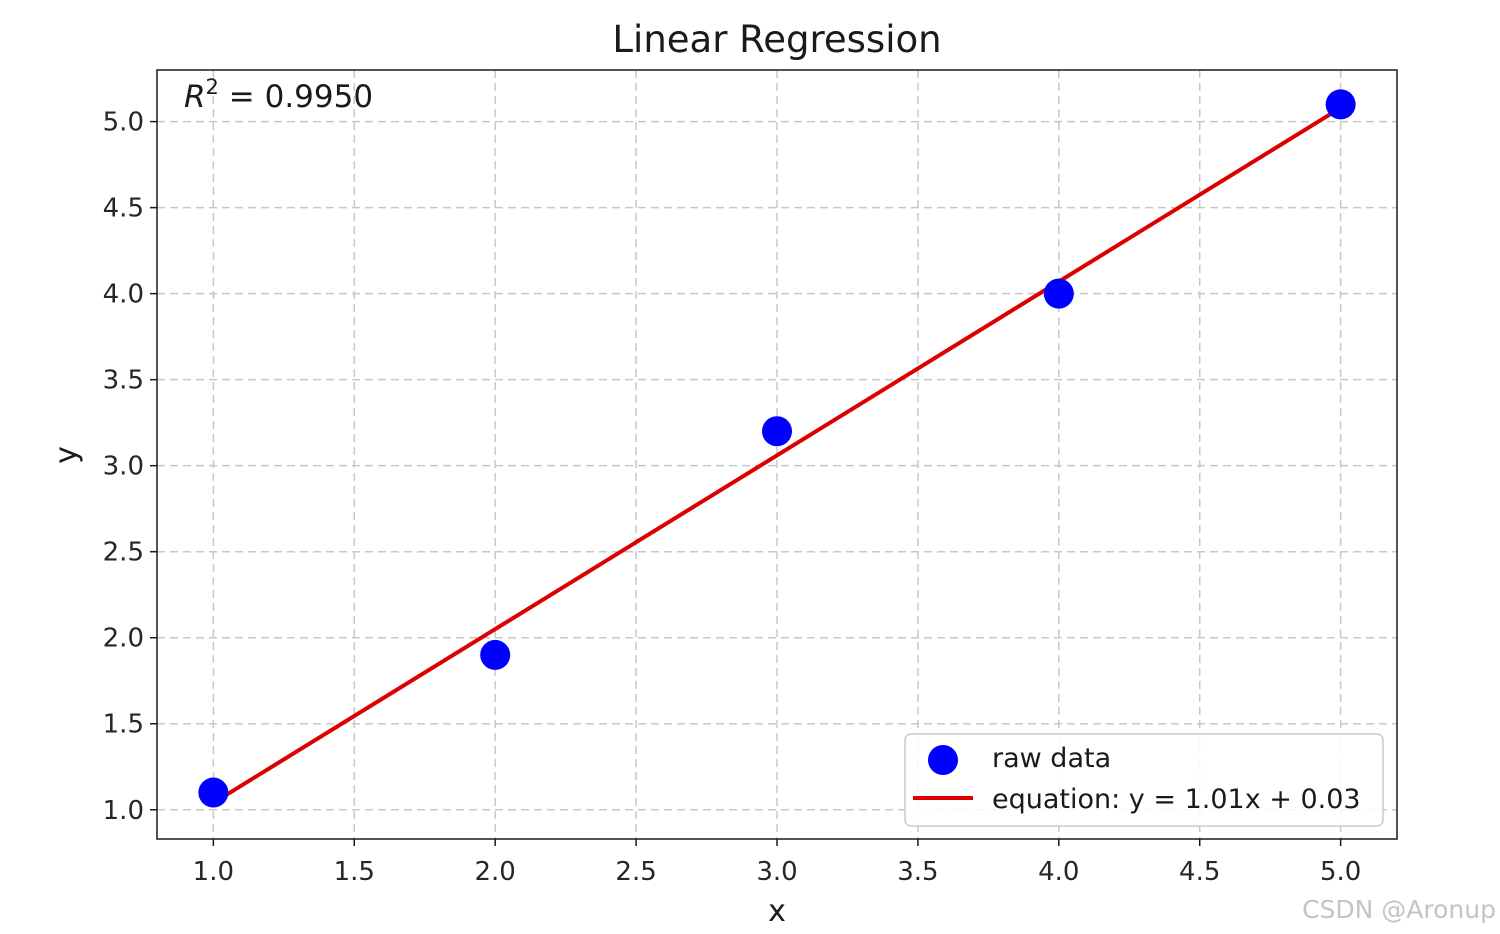 The width and height of the screenshot is (1500, 934). Describe the element at coordinates (212, 87) in the screenshot. I see `r-superscript: 2` at that location.